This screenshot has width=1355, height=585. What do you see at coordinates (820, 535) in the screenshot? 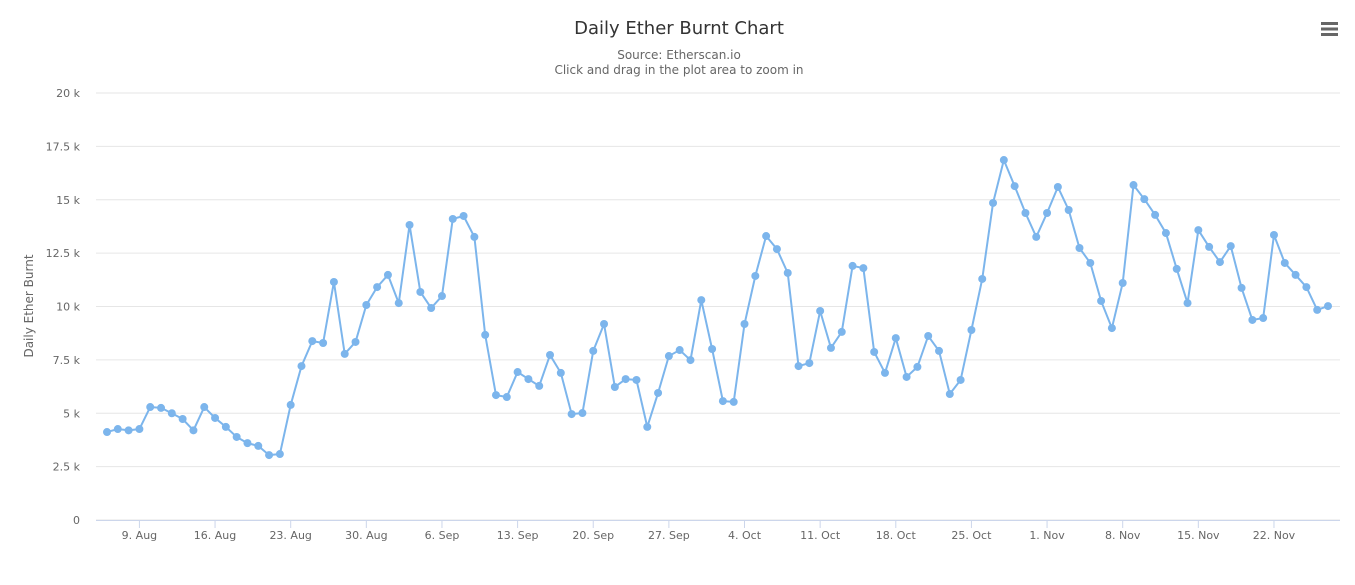
I see `x-tick-label: 11. Oct` at bounding box center [820, 535].